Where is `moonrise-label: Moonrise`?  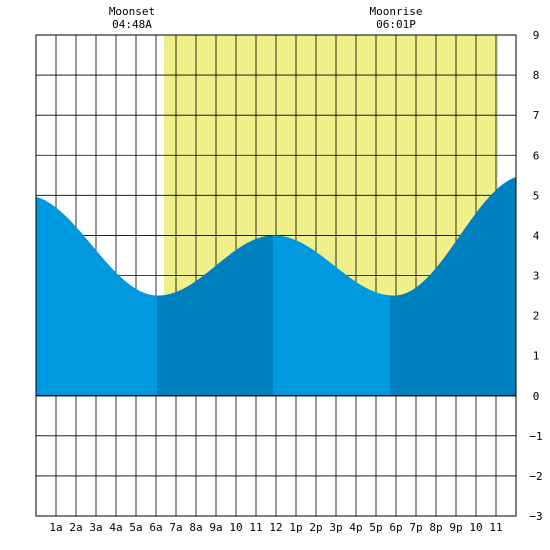 moonrise-label: Moonrise is located at coordinates (396, 11).